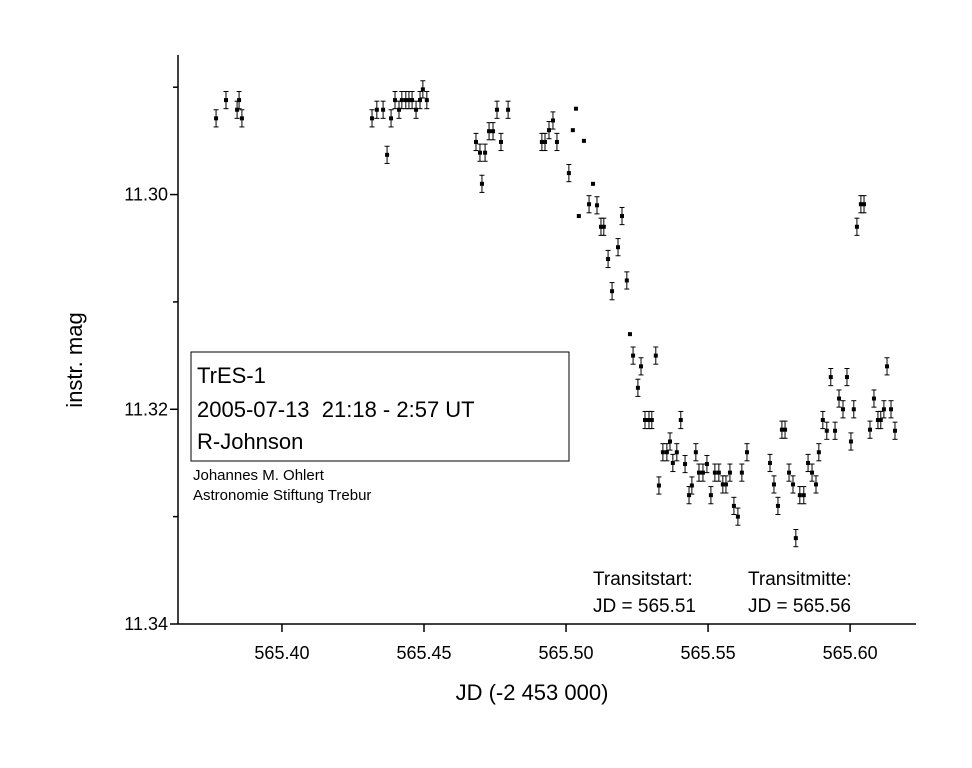 This screenshot has height=768, width=972. Describe the element at coordinates (336, 409) in the screenshot. I see `box-line: 2005-07-13 21:18 - 2:57 UT` at that location.